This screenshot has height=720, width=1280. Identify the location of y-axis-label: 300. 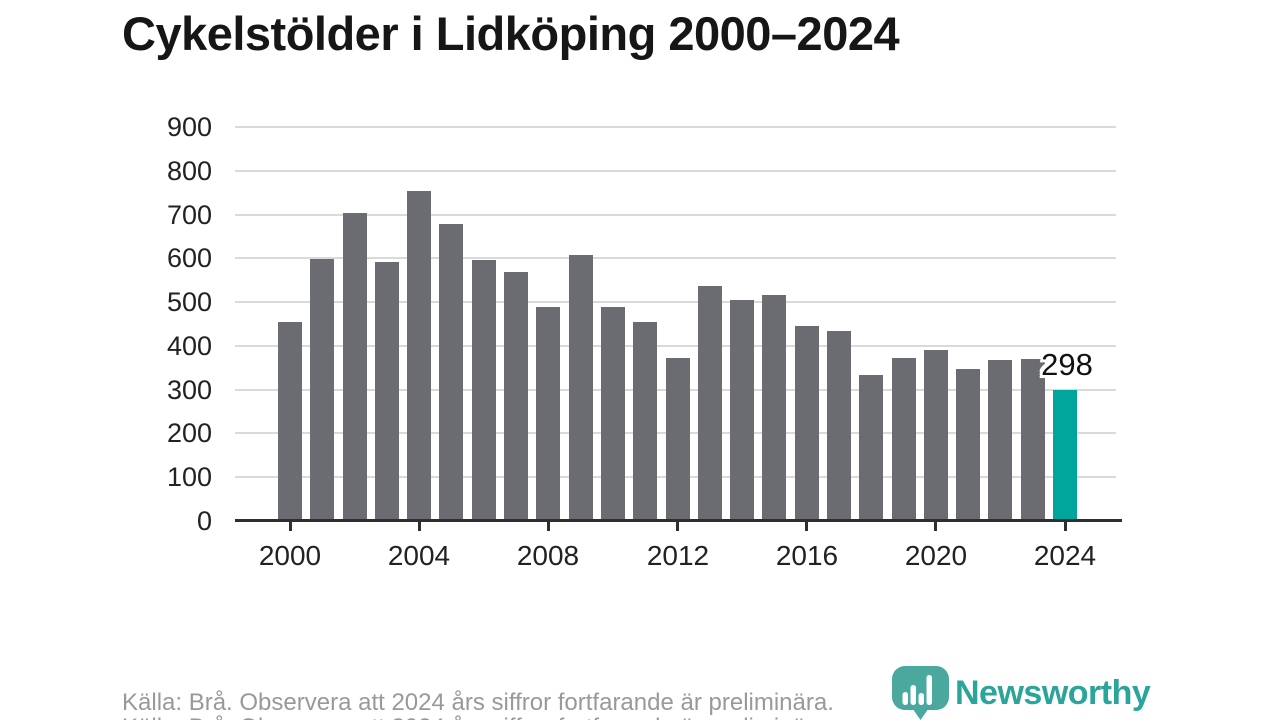
(189, 390).